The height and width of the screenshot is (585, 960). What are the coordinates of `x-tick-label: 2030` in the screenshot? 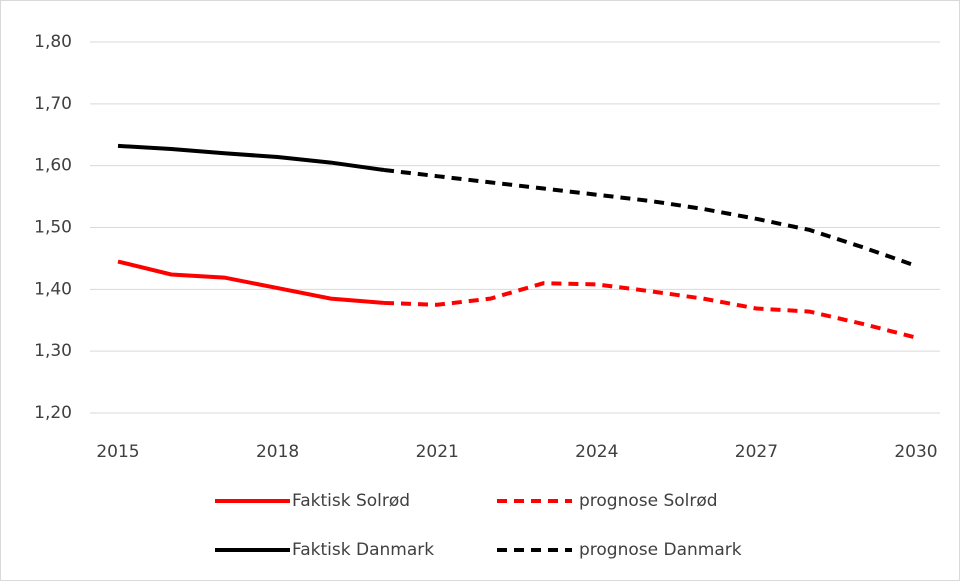 It's located at (915, 452).